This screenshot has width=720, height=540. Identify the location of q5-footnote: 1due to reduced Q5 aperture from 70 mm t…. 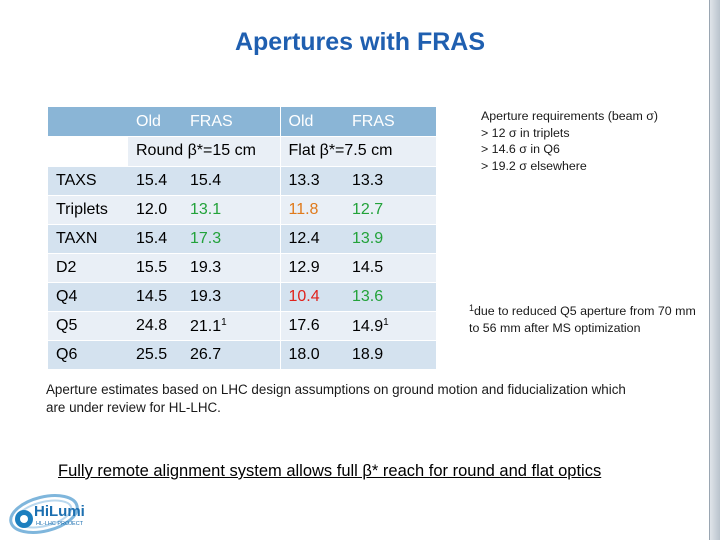
(589, 318).